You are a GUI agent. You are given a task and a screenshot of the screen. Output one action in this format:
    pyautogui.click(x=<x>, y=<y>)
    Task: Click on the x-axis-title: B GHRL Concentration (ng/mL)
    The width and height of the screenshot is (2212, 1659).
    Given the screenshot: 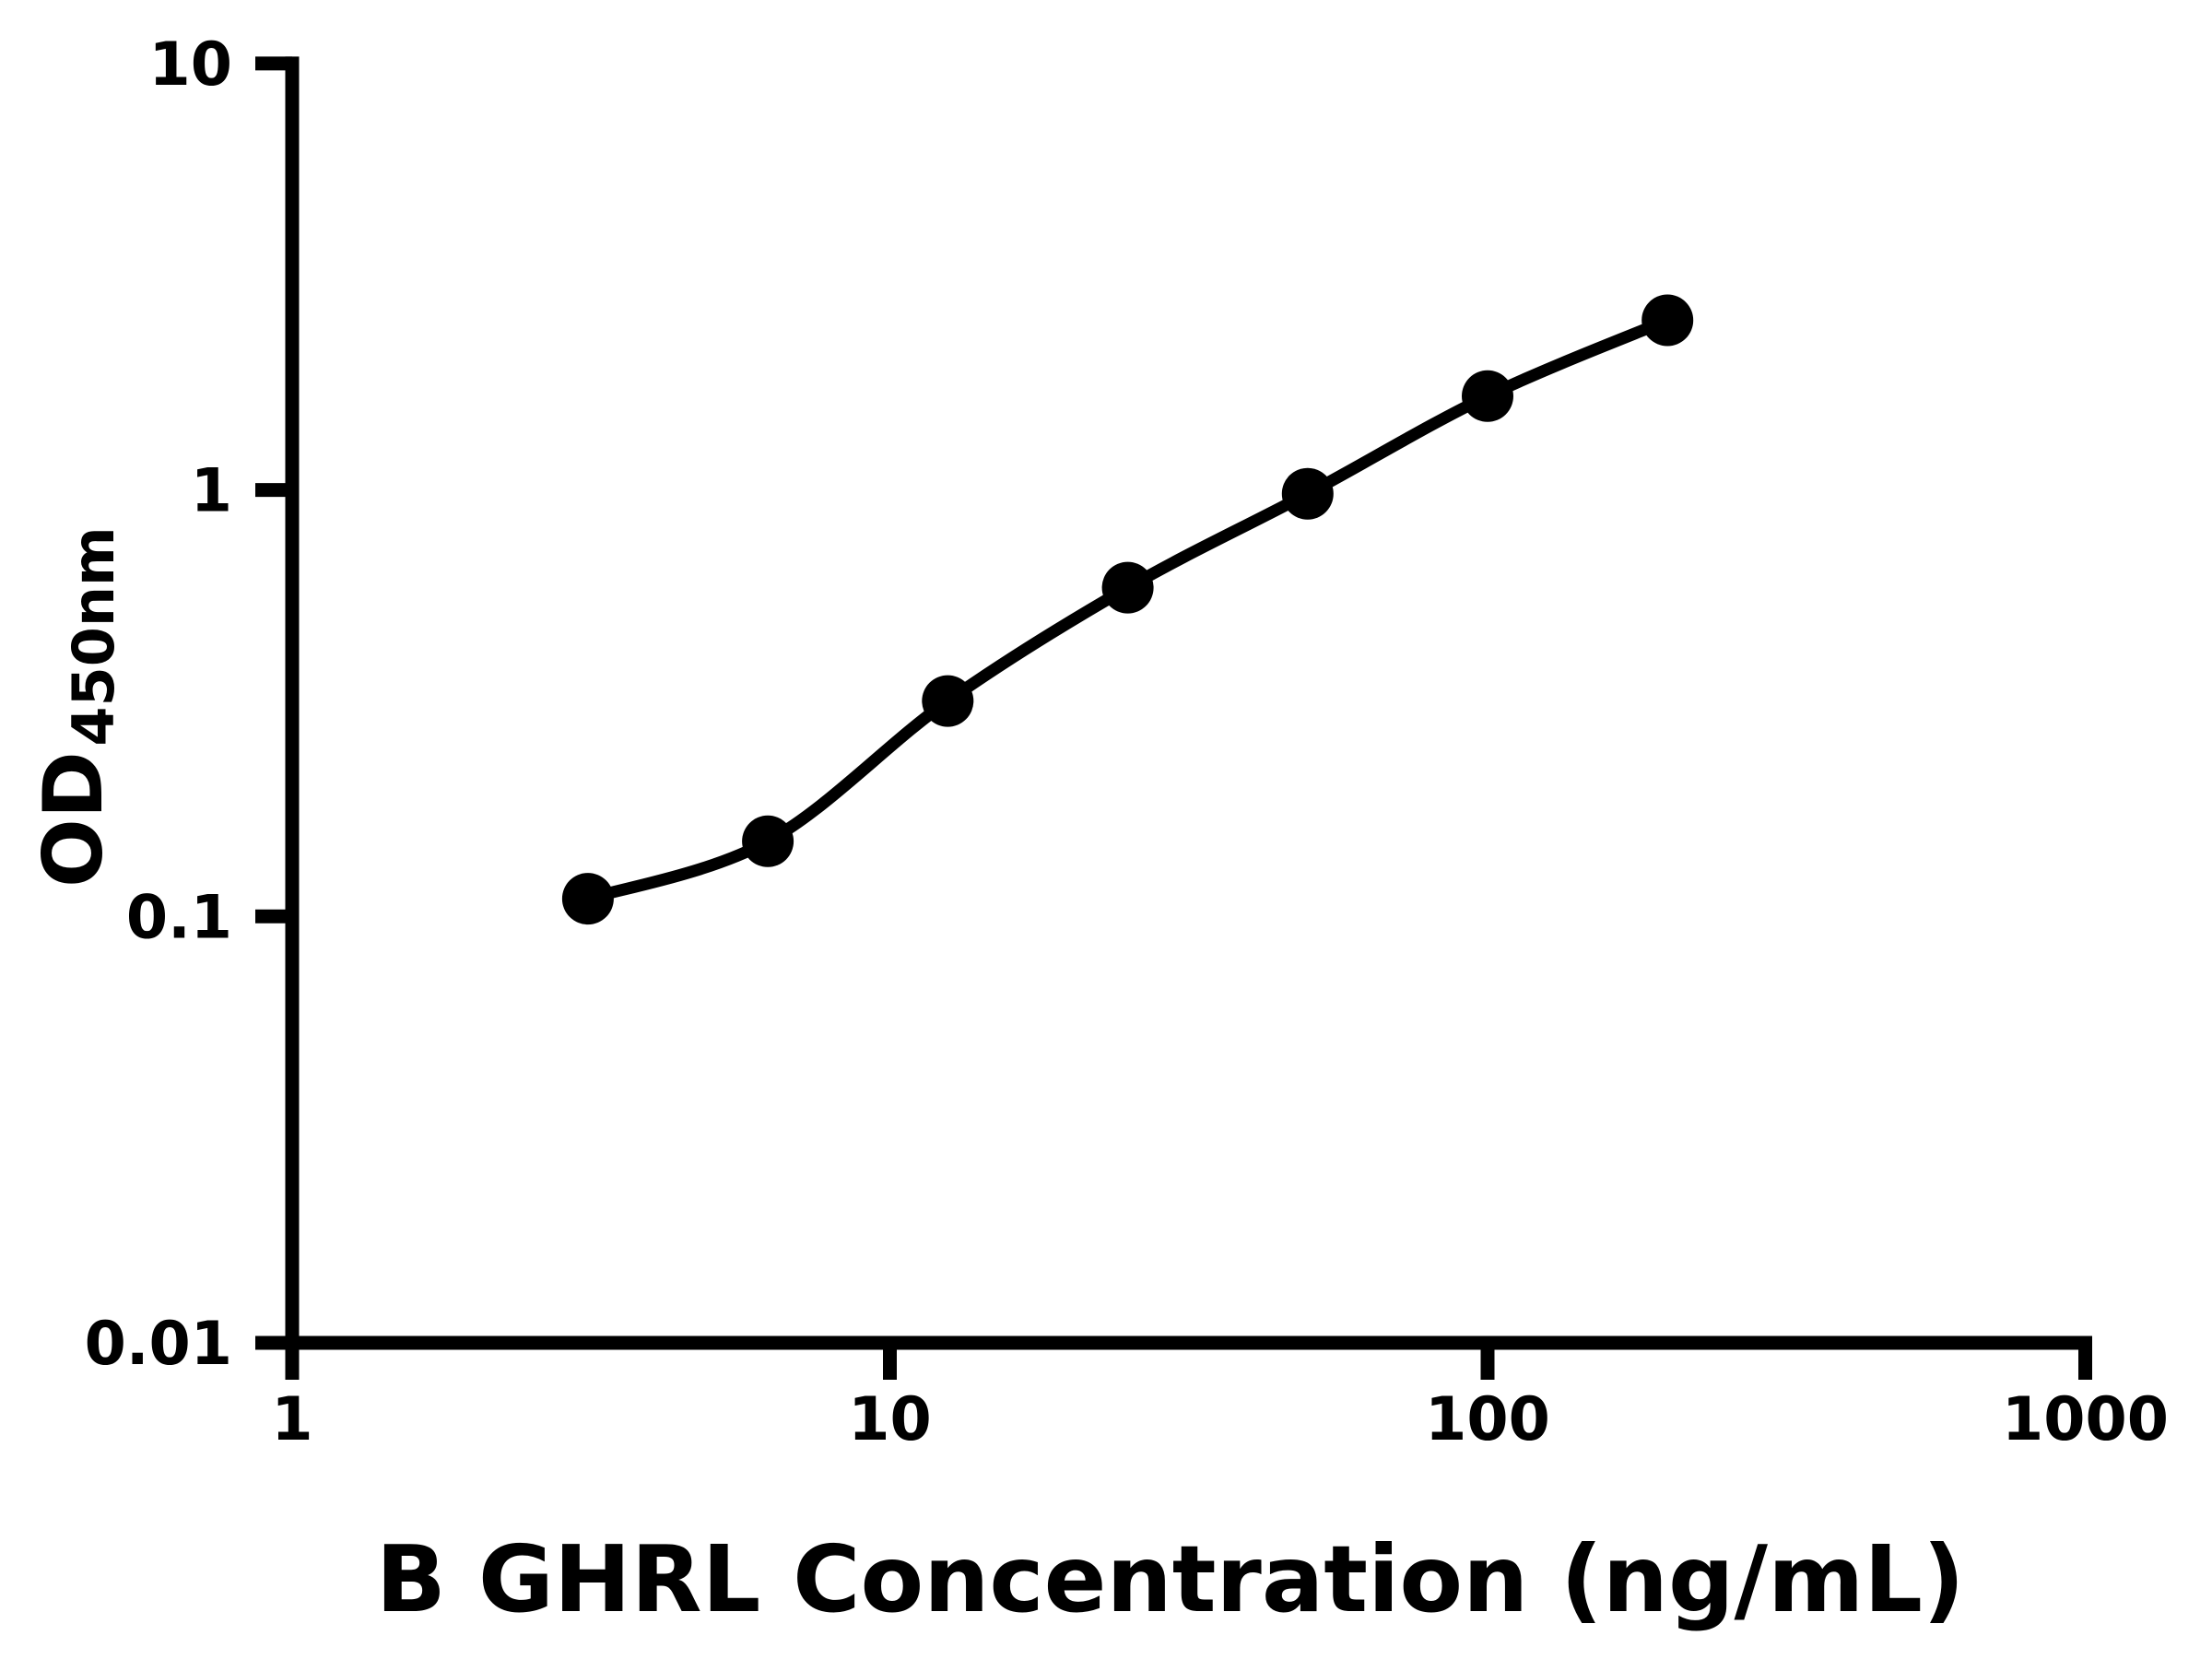 What is the action you would take?
    pyautogui.click(x=1170, y=1579)
    